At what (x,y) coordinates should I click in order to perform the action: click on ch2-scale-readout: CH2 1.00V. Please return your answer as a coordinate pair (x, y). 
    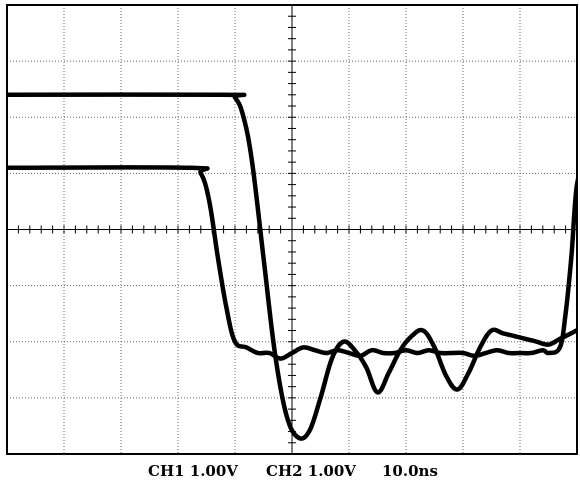
    Looking at the image, I should click on (311, 471).